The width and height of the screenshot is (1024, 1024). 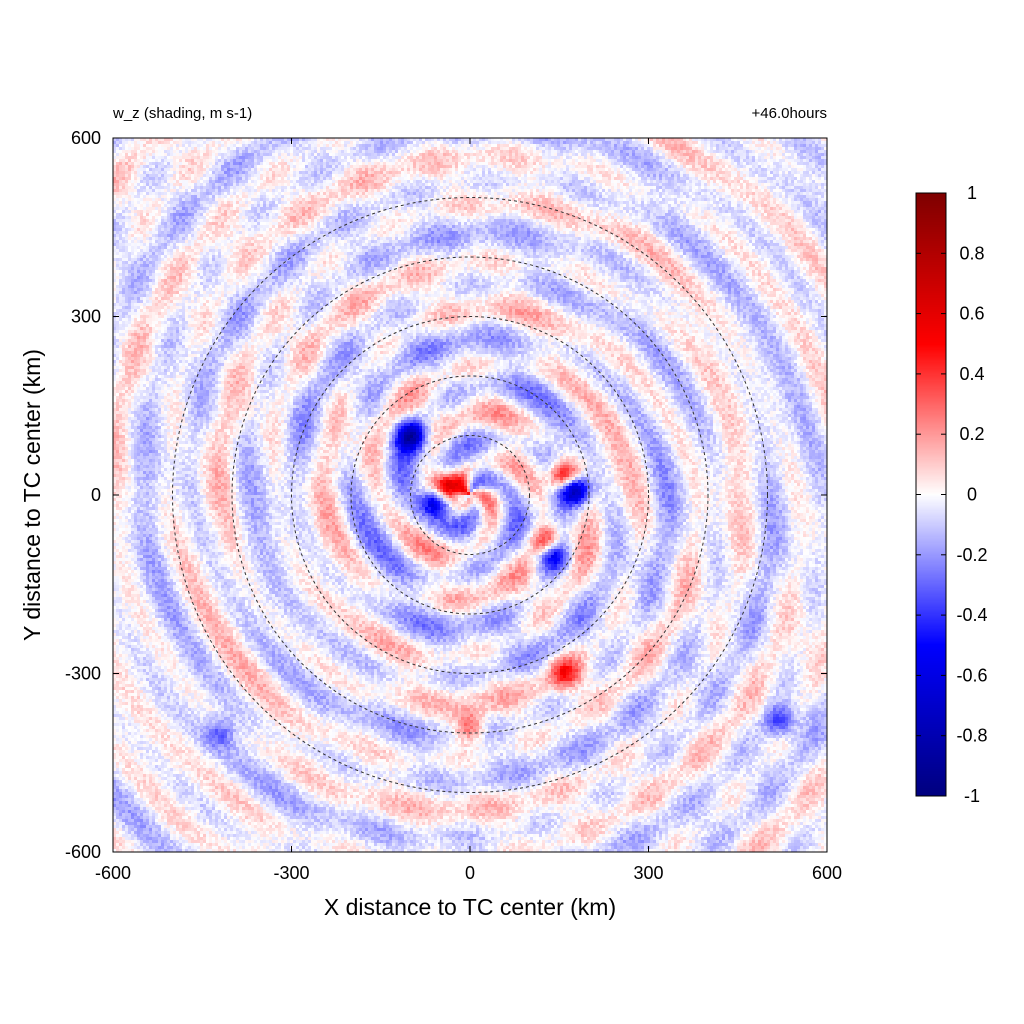 I want to click on x-tick-label: 300, so click(x=648, y=873).